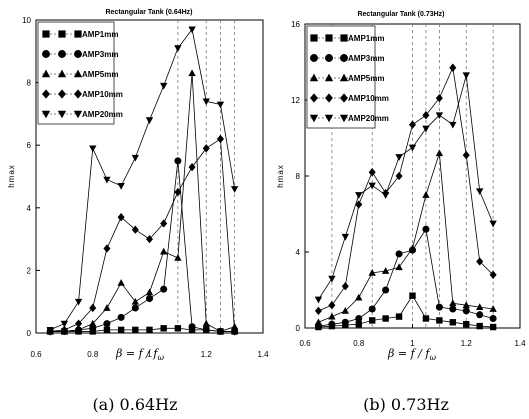  Describe the element at coordinates (406, 238) in the screenshot. I see `series-line-amp5mm` at that location.